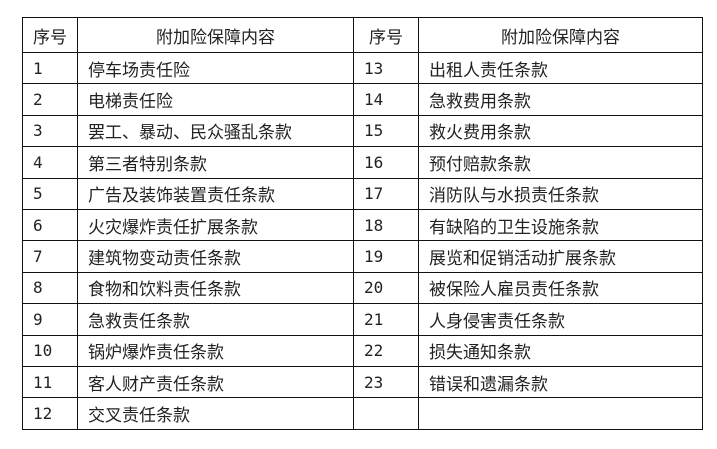 The height and width of the screenshot is (449, 717). I want to click on cell-content: 锅炉爆炸责任条款, so click(215, 350).